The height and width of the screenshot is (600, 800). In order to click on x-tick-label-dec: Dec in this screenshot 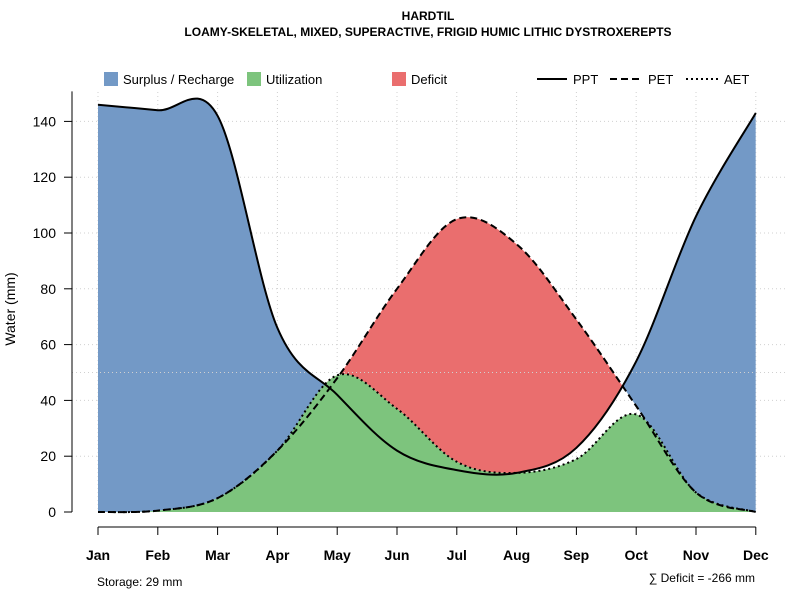, I will do `click(756, 555)`.